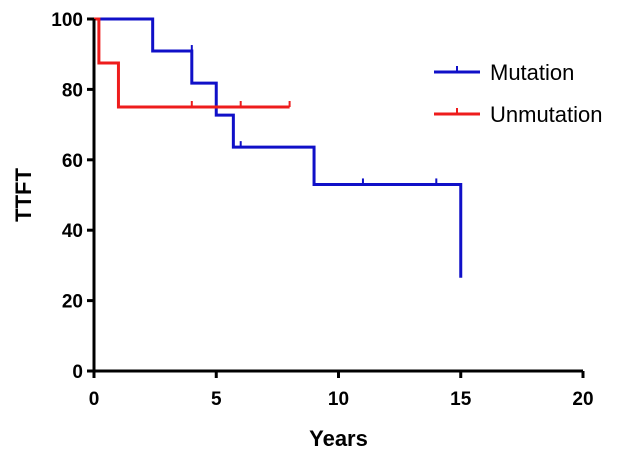 The image size is (623, 456). What do you see at coordinates (72, 161) in the screenshot?
I see `y-tick-label: 60` at bounding box center [72, 161].